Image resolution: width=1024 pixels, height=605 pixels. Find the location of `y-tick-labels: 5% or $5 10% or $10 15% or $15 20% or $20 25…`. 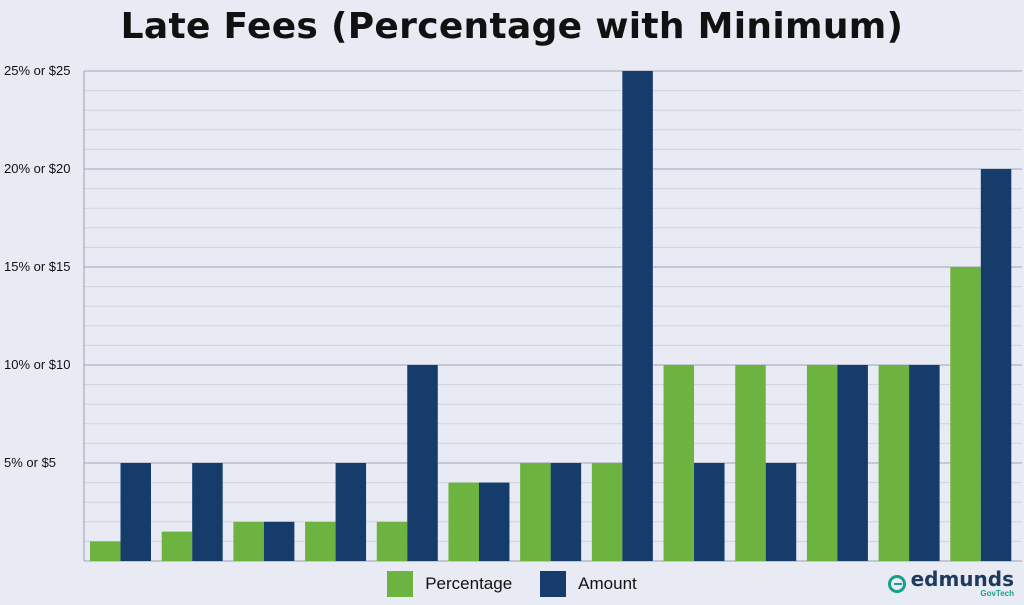

y-tick-labels: 5% or $5 10% or $10 15% or $15 20% or $20 25… is located at coordinates (37, 266).